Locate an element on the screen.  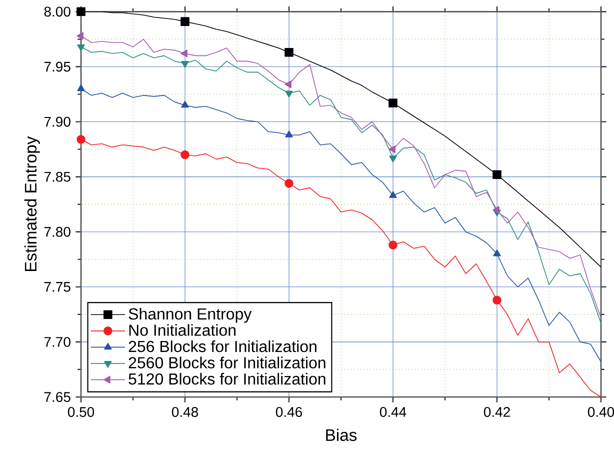
y-axis-title: Estimated Entropy is located at coordinates (32, 204).